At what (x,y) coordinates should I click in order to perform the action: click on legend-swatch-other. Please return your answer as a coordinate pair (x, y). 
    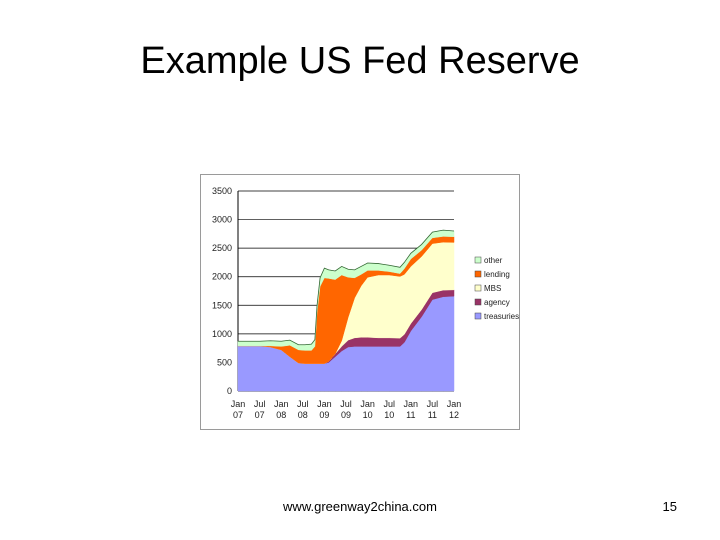
    Looking at the image, I should click on (478, 260).